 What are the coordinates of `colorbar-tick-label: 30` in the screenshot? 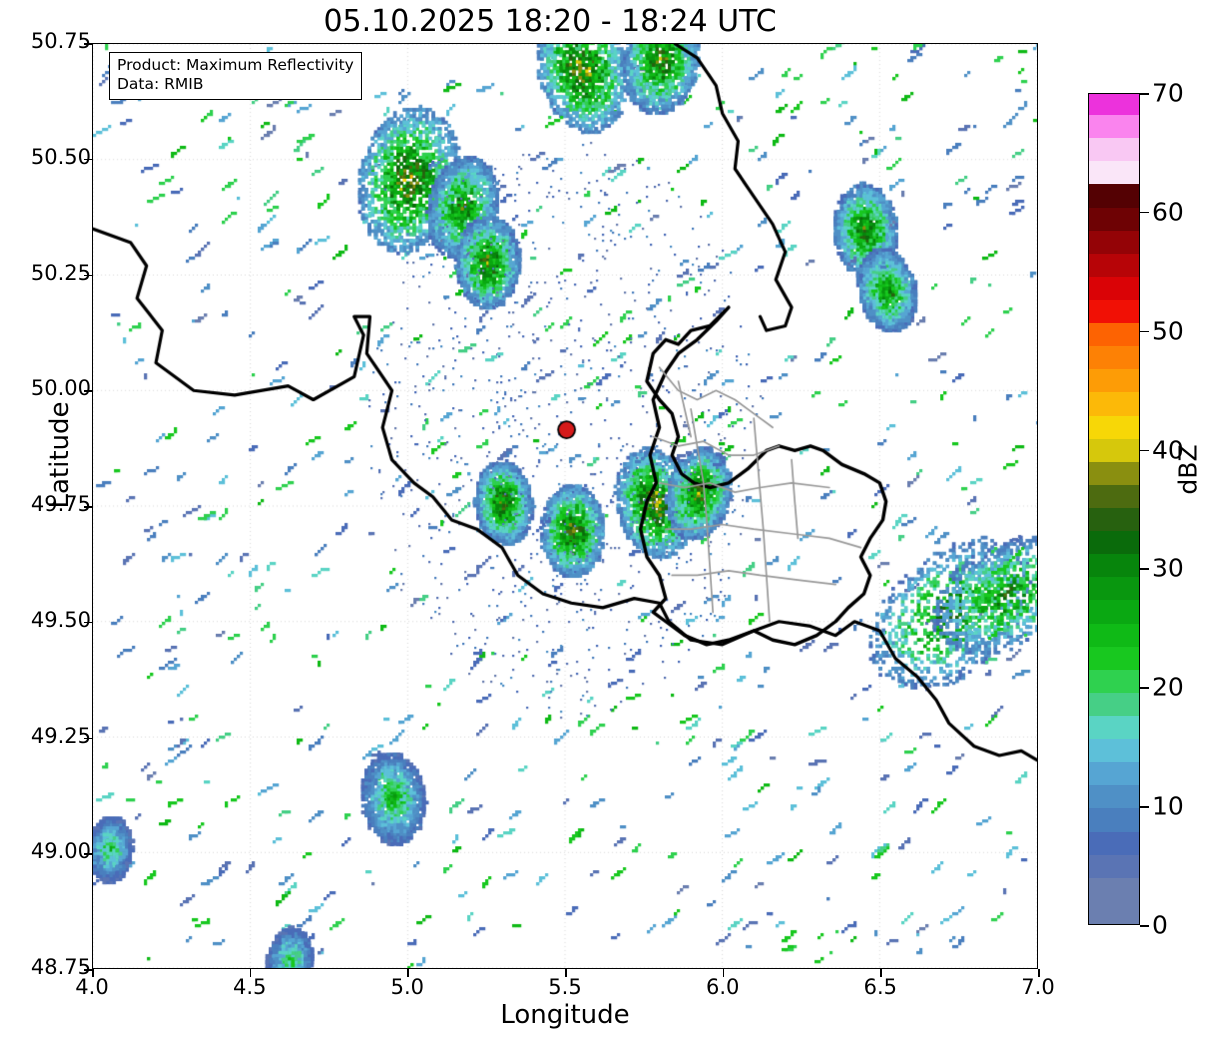 It's located at (1168, 568).